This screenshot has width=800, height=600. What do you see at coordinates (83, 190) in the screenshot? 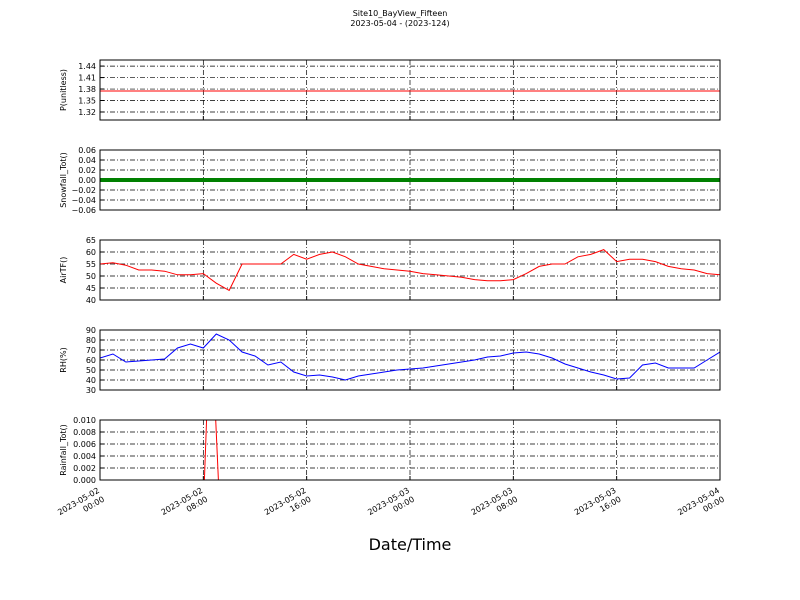
I see `y-tick-label: −0.02` at bounding box center [83, 190].